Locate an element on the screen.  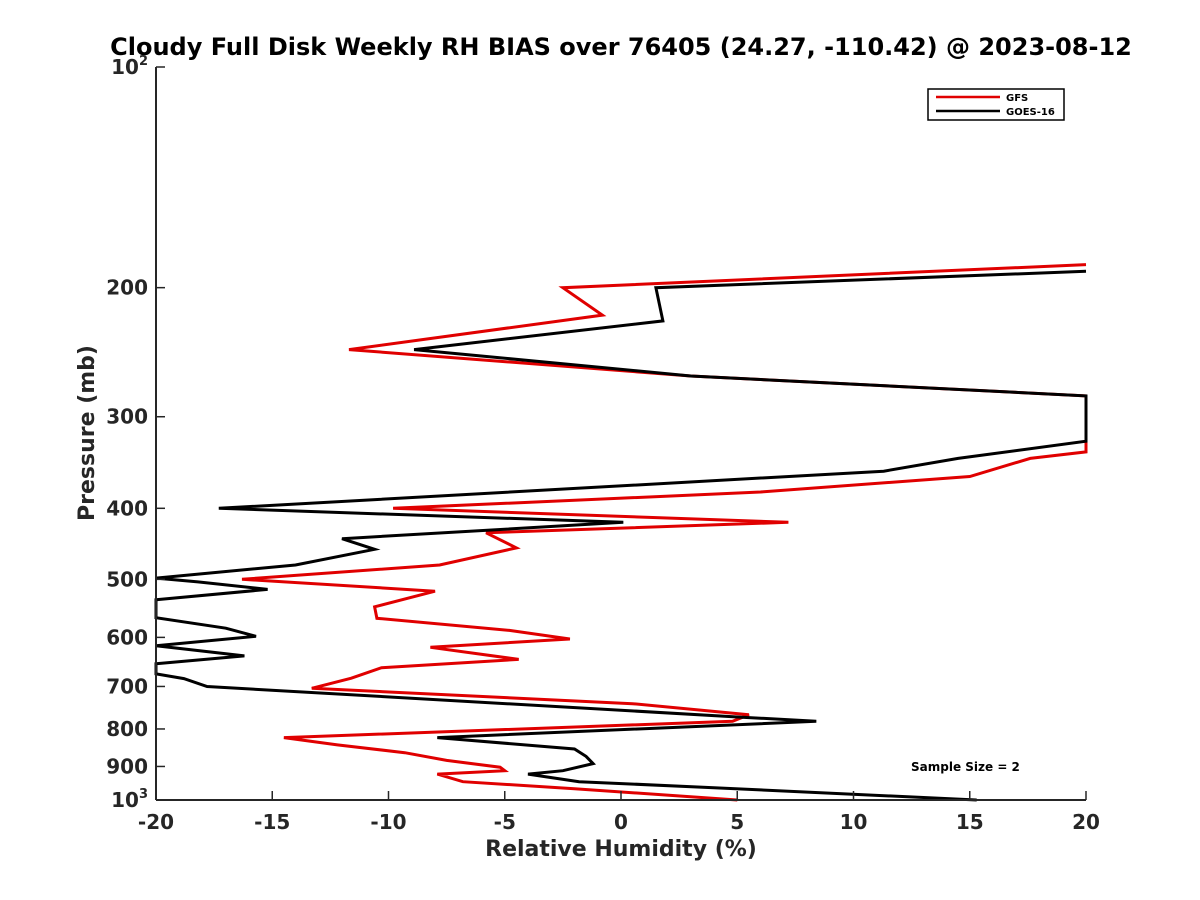
legend-label-goes16: GOES-16 is located at coordinates (1030, 112).